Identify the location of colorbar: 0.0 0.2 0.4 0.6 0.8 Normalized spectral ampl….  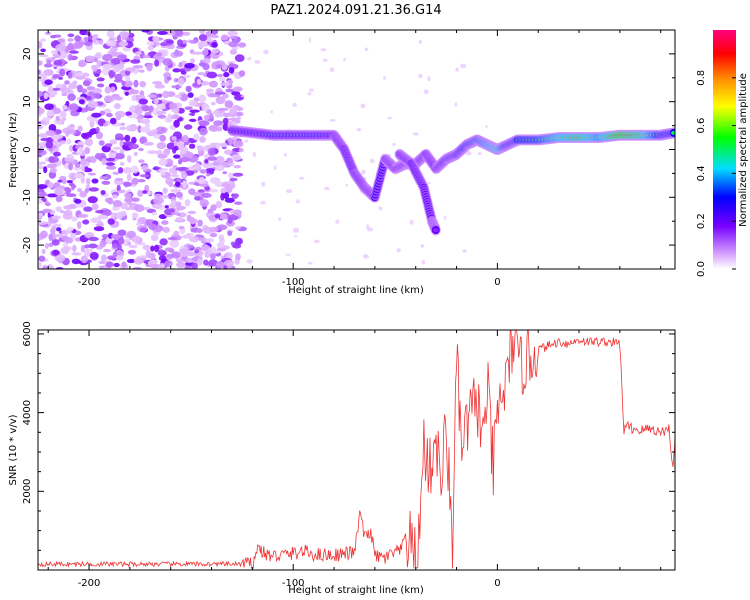
(722, 153).